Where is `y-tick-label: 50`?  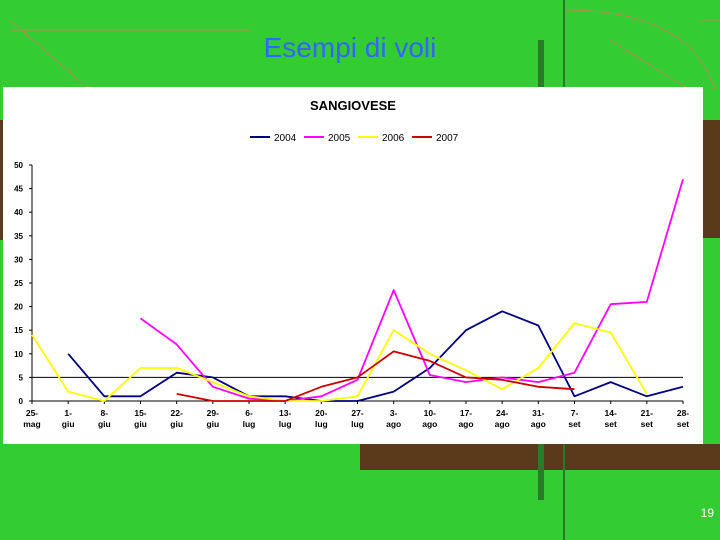 y-tick-label: 50 is located at coordinates (18, 165).